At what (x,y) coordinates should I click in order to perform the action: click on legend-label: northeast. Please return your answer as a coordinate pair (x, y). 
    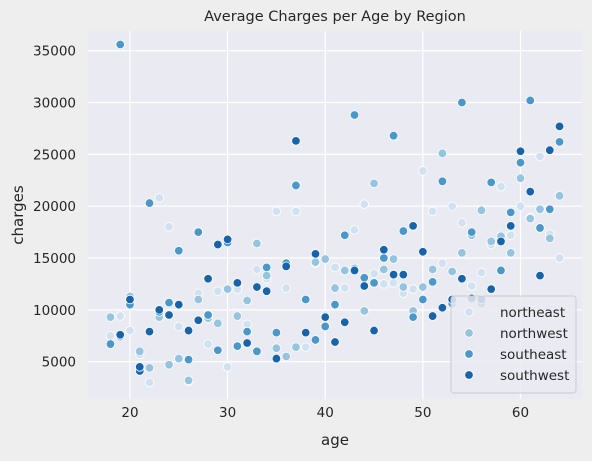
    Looking at the image, I should click on (532, 313).